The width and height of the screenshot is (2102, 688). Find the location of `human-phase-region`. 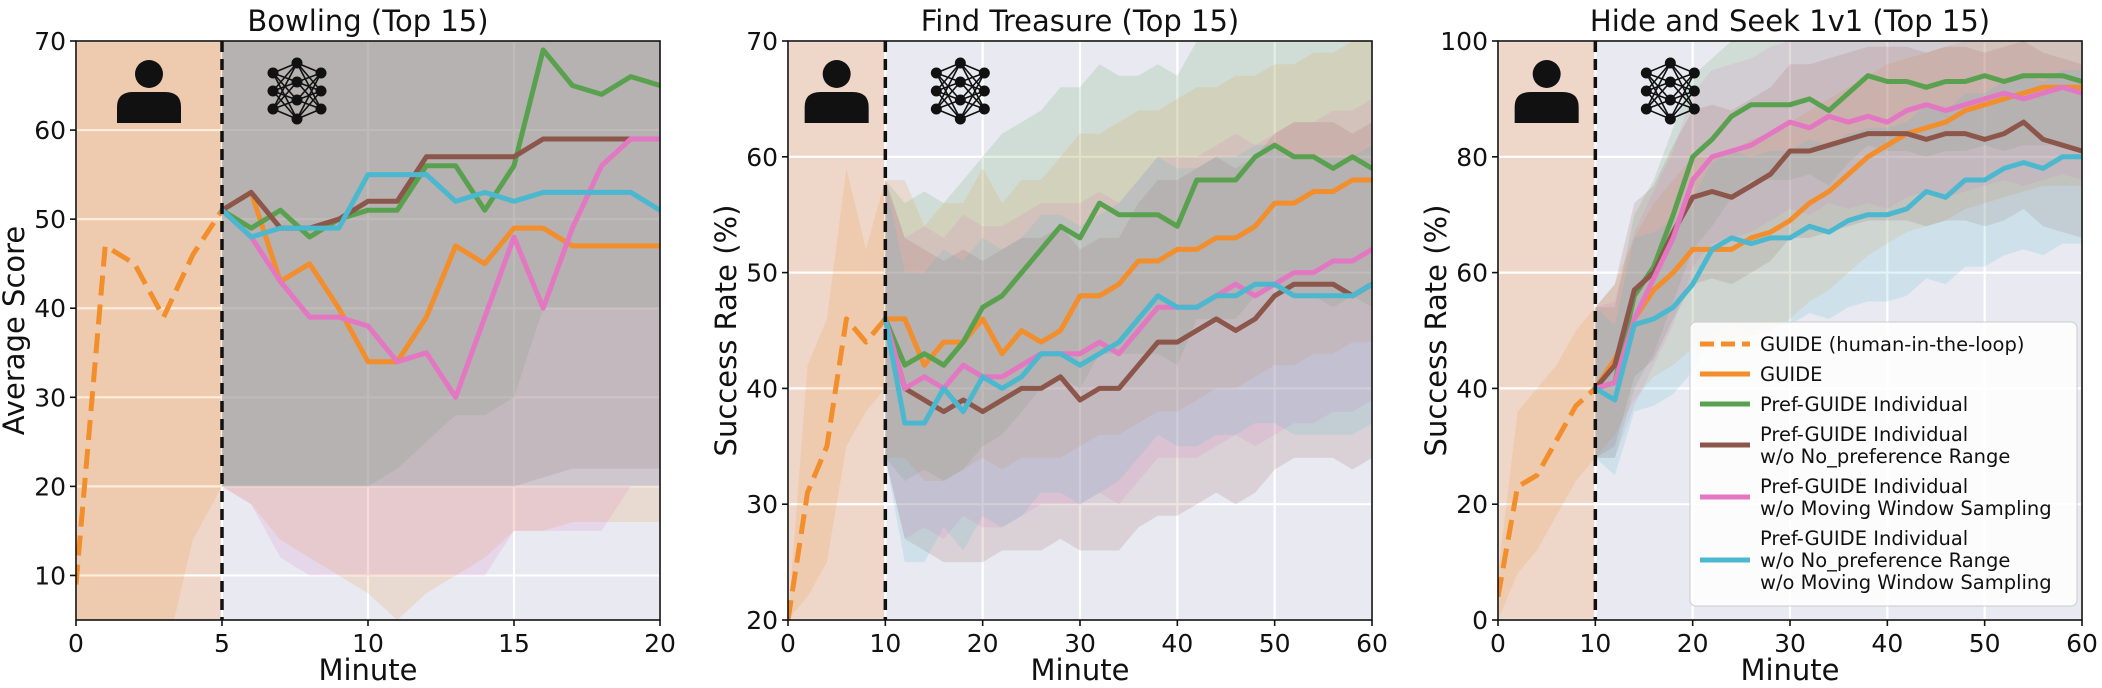

human-phase-region is located at coordinates (149, 330).